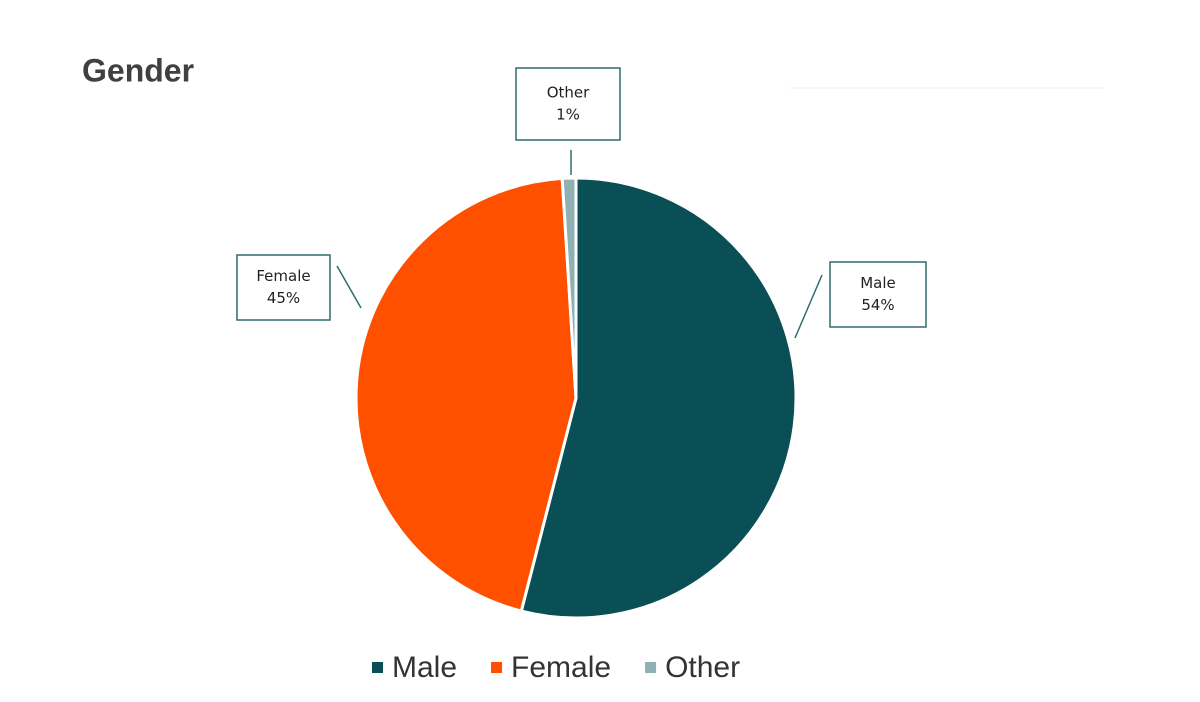 Image resolution: width=1200 pixels, height=702 pixels. What do you see at coordinates (283, 276) in the screenshot?
I see `data-label-name: Female` at bounding box center [283, 276].